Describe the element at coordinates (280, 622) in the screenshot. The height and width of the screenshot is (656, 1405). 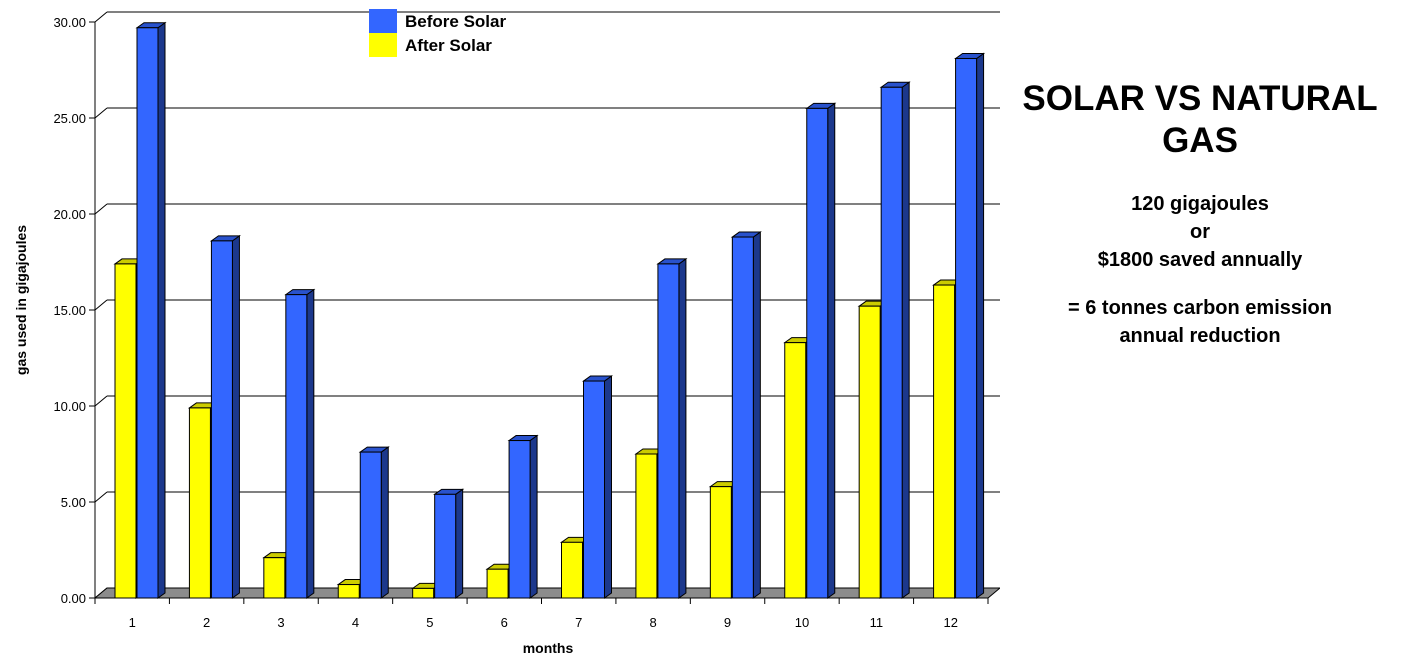
I see `x-tick-label: 3` at that location.